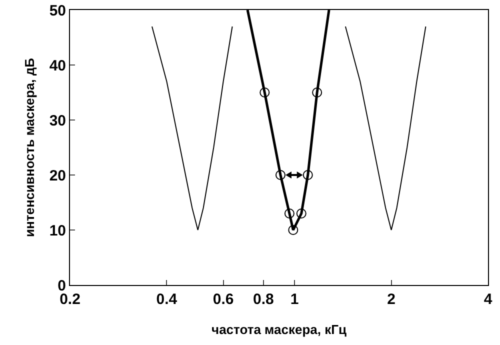 Image resolution: width=500 pixels, height=345 pixels. I want to click on x-tick-label: 0.8, so click(263, 299).